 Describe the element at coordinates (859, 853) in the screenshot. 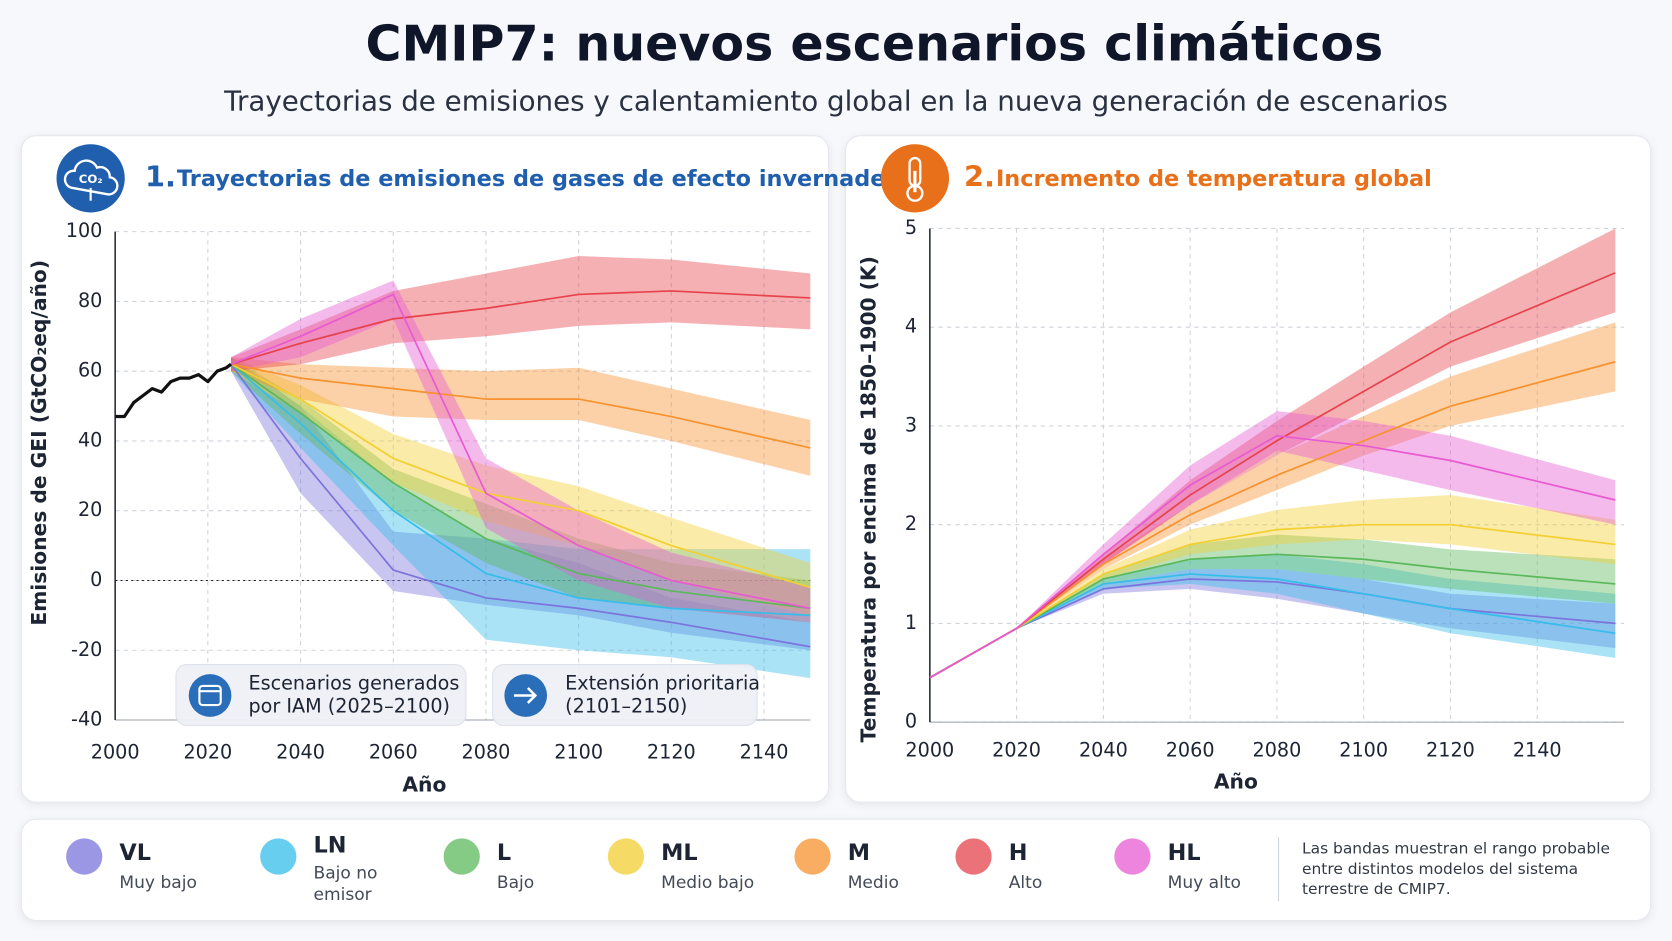

I see `legend-code: M` at that location.